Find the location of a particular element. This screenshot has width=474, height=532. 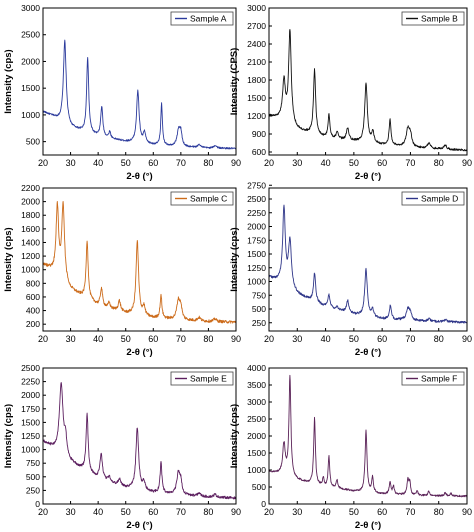

y-tick-label: 900 is located at coordinates (259, 134).